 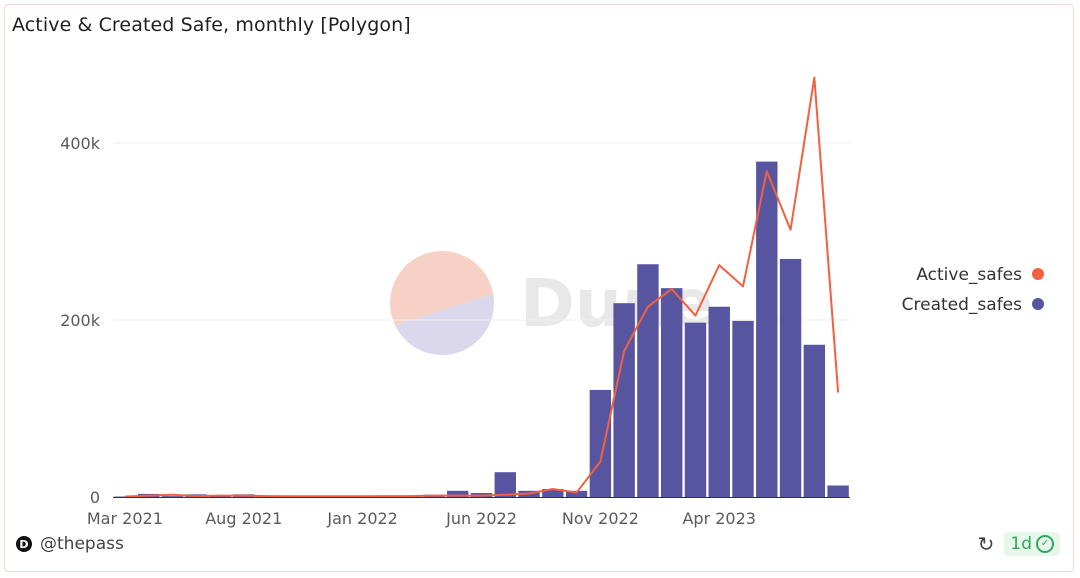 What do you see at coordinates (444, 324) in the screenshot?
I see `watermark-logo-bottom-icon` at bounding box center [444, 324].